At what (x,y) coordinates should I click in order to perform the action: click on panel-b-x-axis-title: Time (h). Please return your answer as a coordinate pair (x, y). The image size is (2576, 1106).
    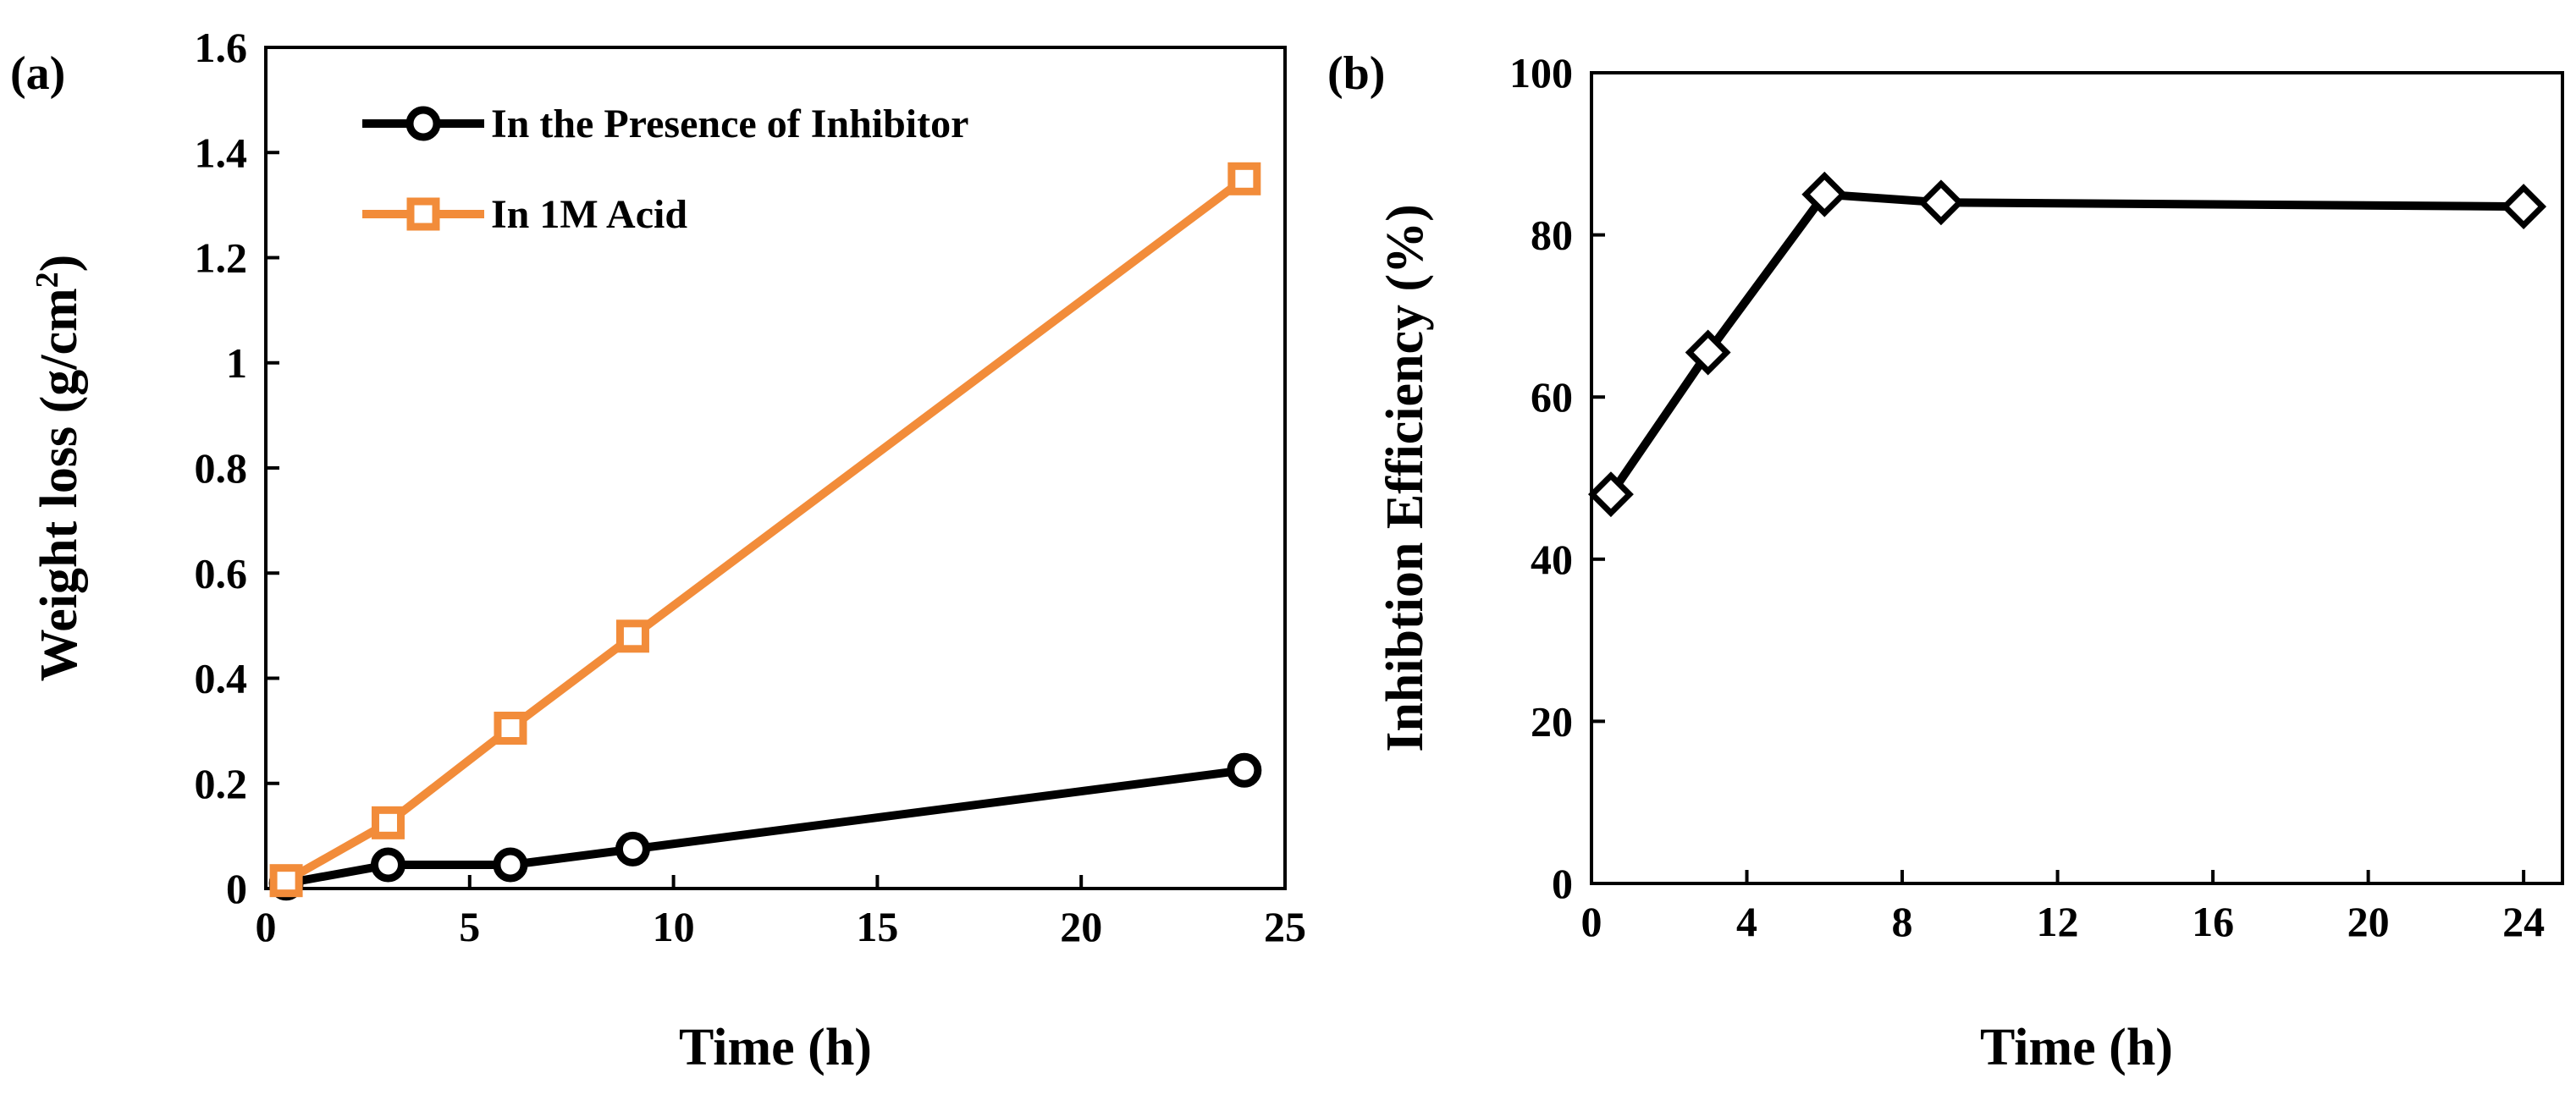
    Looking at the image, I should click on (2077, 1047).